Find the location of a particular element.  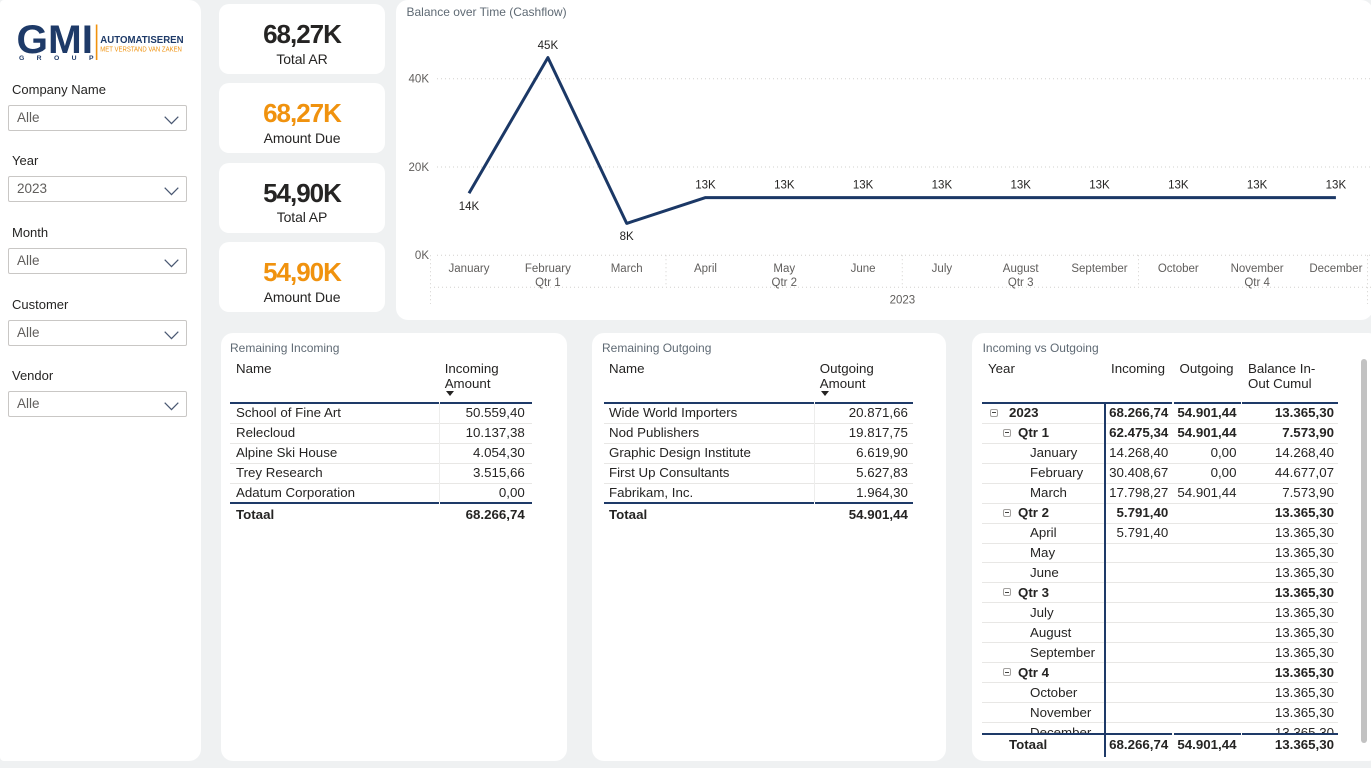

svg-text: 0K is located at coordinates (422, 256).